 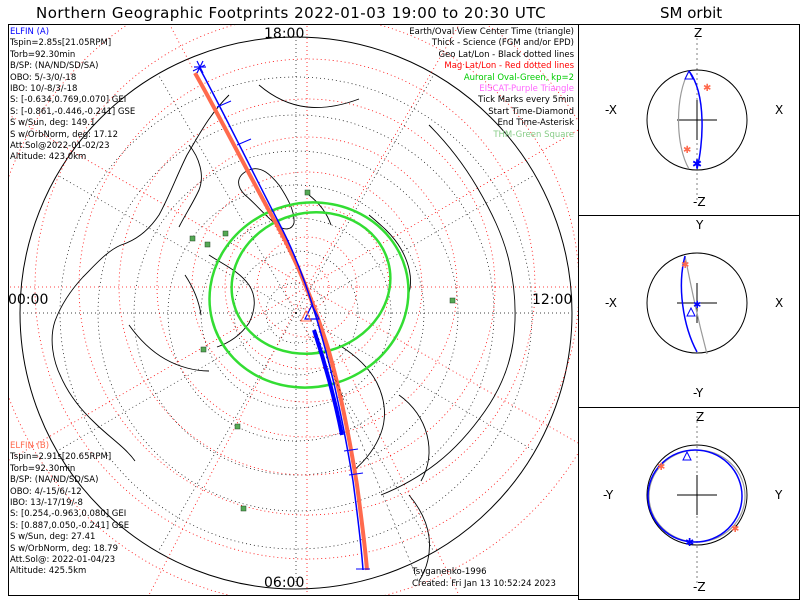 What do you see at coordinates (53, 123) in the screenshot?
I see `elfin-a-line: S w/Sun, deg: 149.1` at bounding box center [53, 123].